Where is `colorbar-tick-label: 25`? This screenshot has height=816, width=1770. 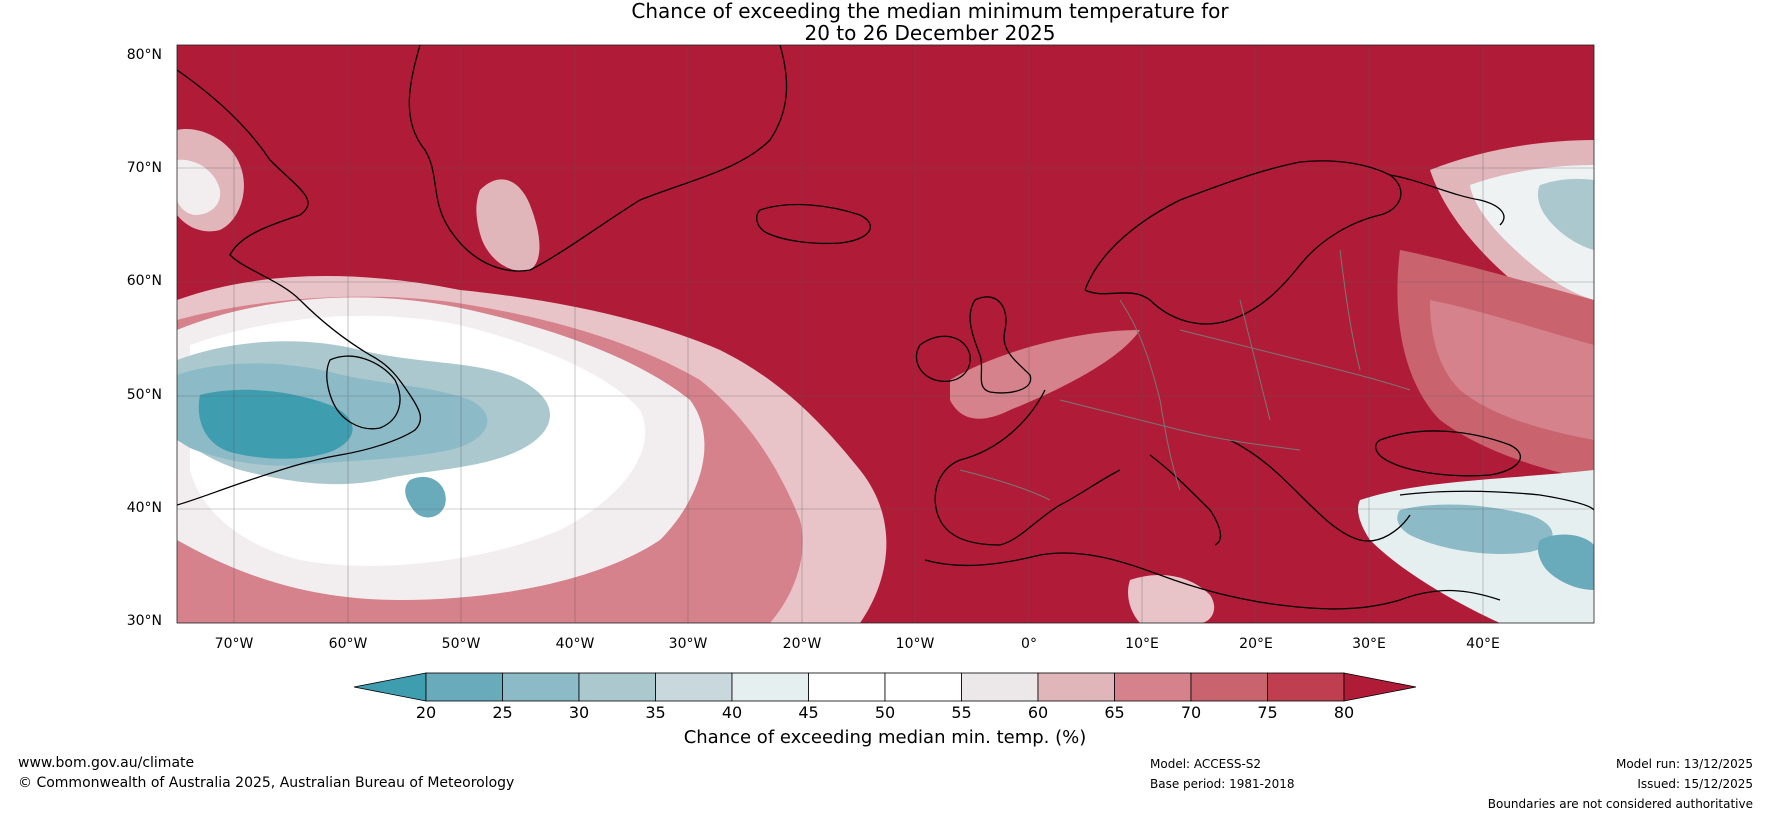 colorbar-tick-label: 25 is located at coordinates (502, 712).